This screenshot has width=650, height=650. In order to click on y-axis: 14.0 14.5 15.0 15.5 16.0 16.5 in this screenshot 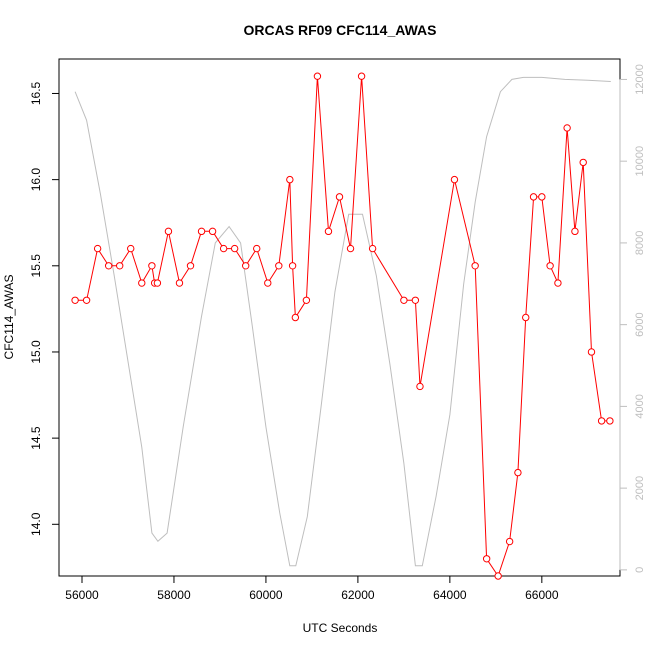, I will do `click(44, 308)`.